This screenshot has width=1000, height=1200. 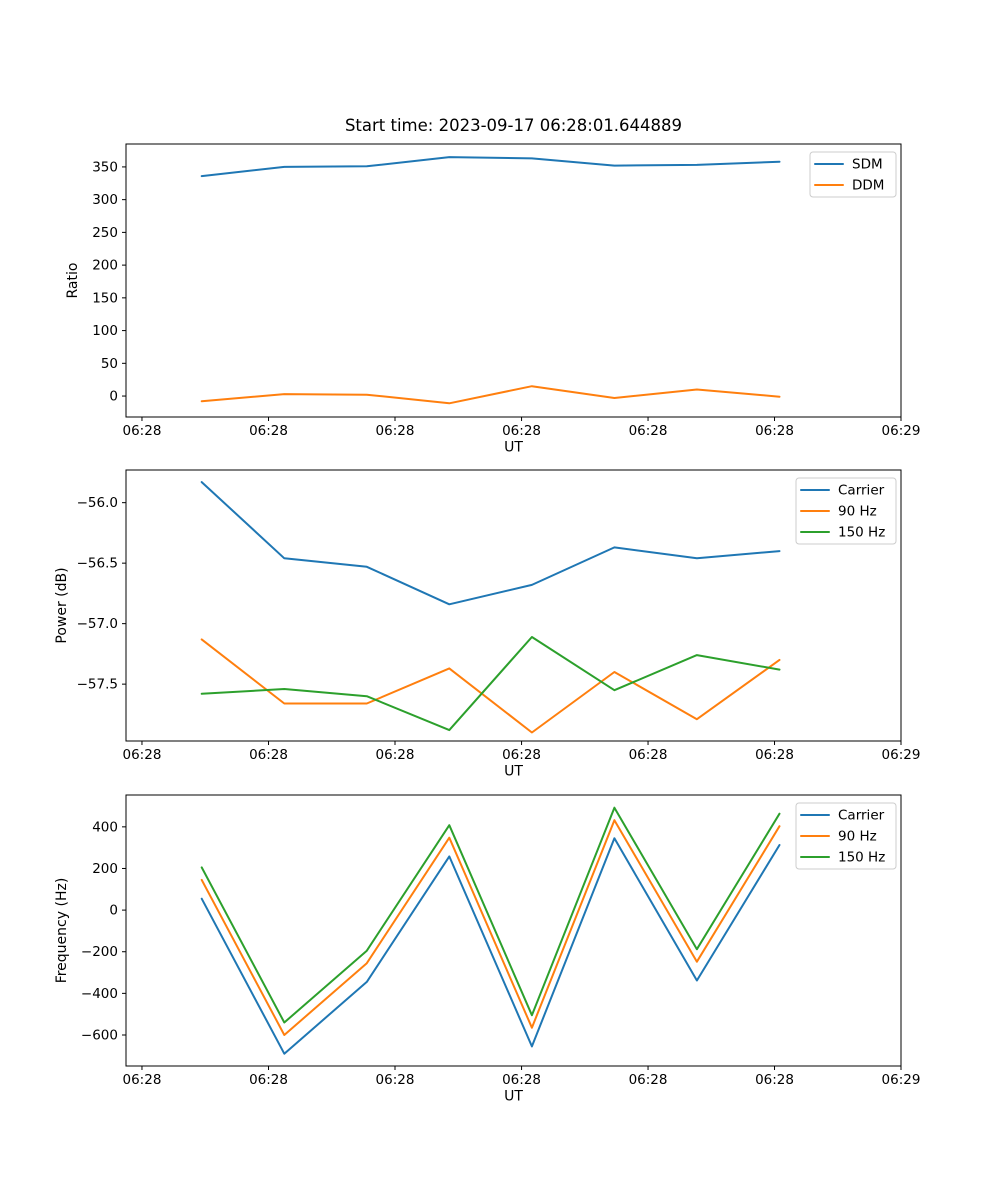 I want to click on y-tick-label: 300, so click(x=105, y=200).